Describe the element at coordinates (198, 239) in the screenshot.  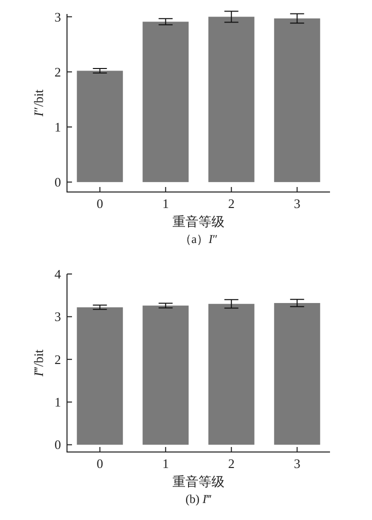
I see `text: （a）I″` at that location.